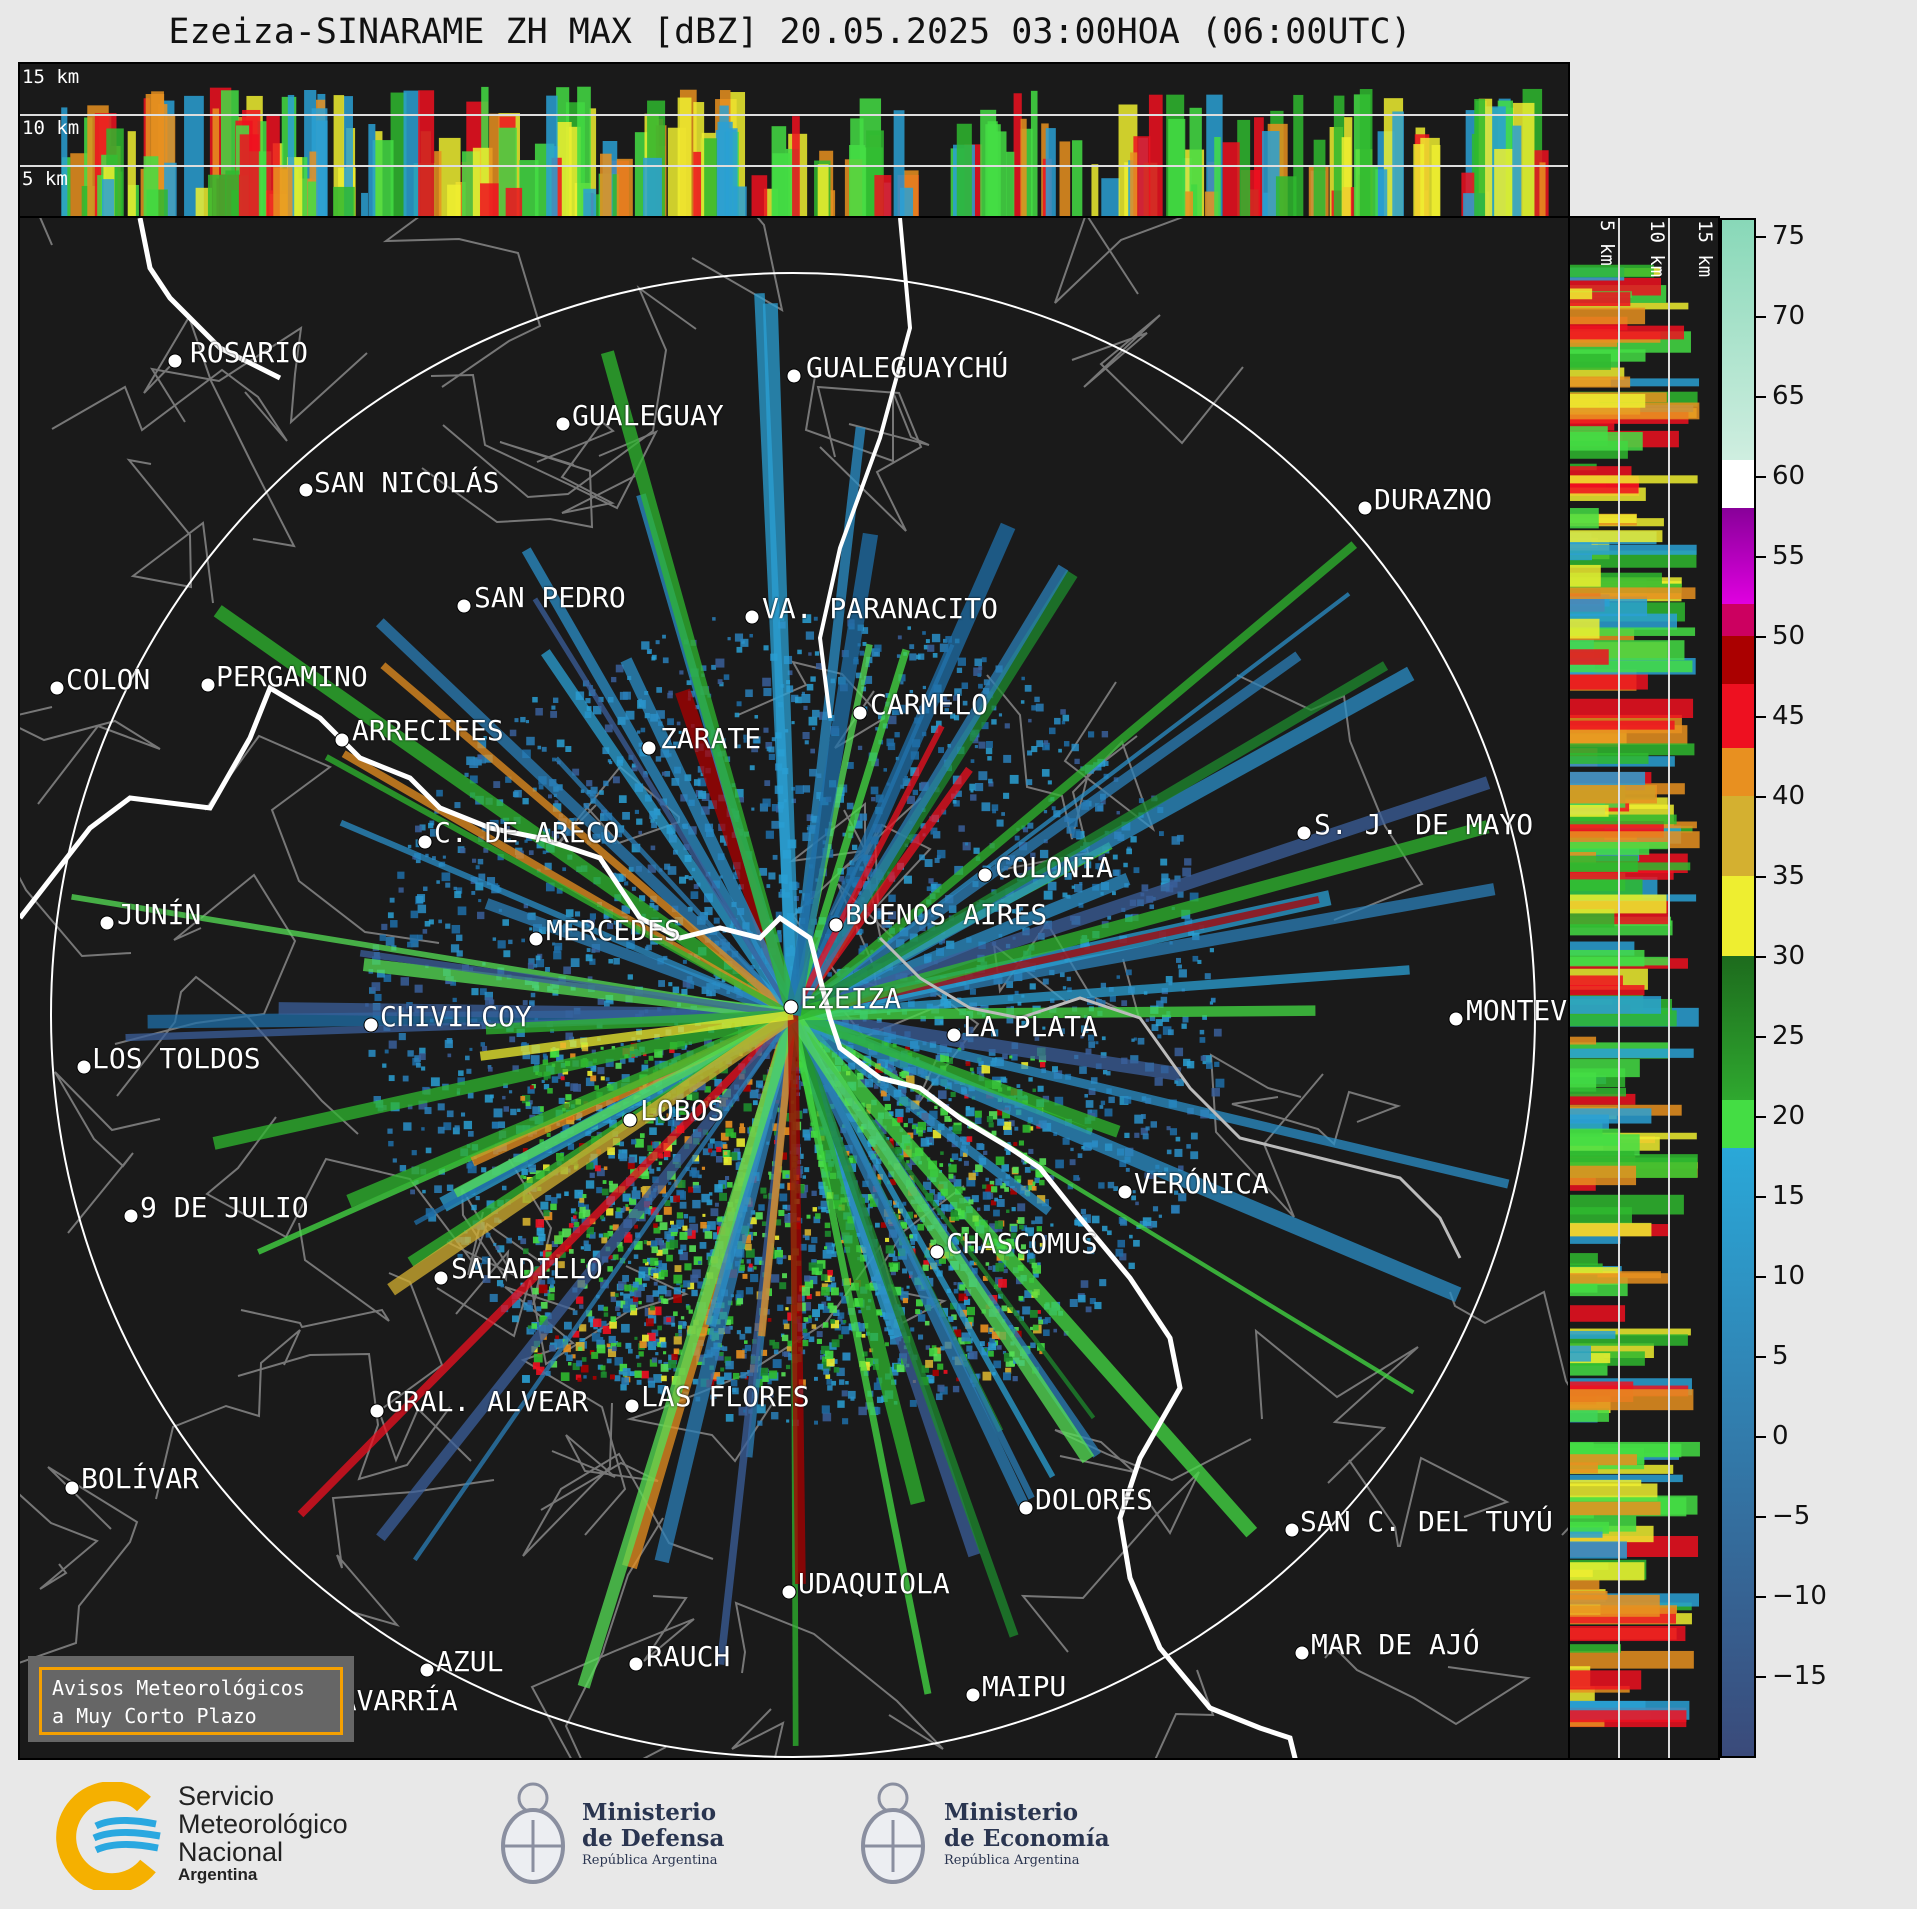 Image resolution: width=1917 pixels, height=1909 pixels. I want to click on height-line-5km, so click(794, 166).